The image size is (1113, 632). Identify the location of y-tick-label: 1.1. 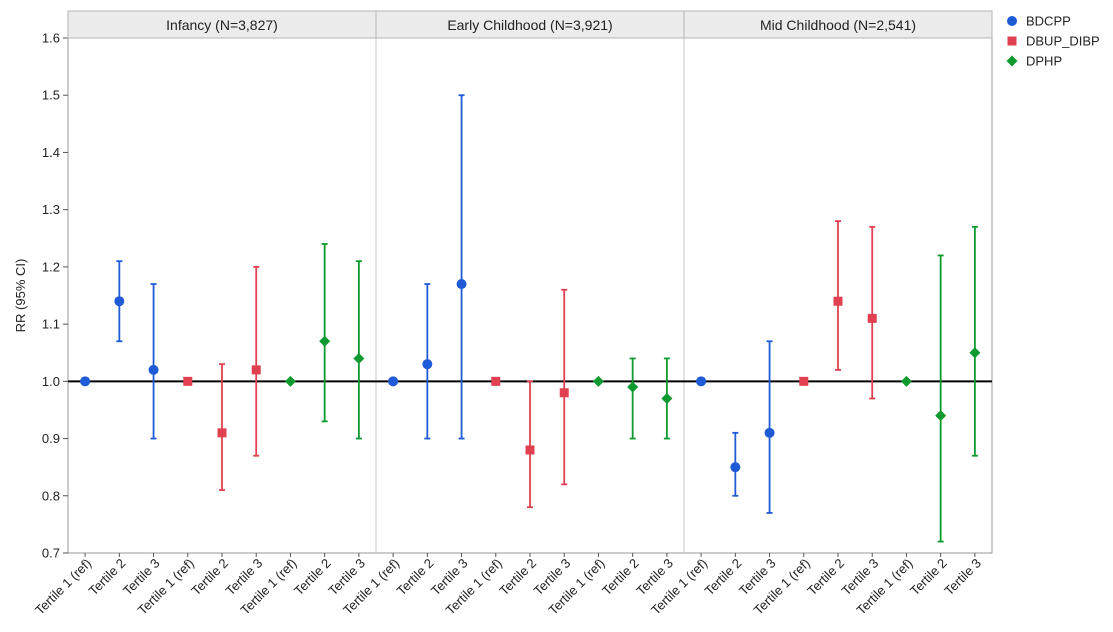
(51, 324).